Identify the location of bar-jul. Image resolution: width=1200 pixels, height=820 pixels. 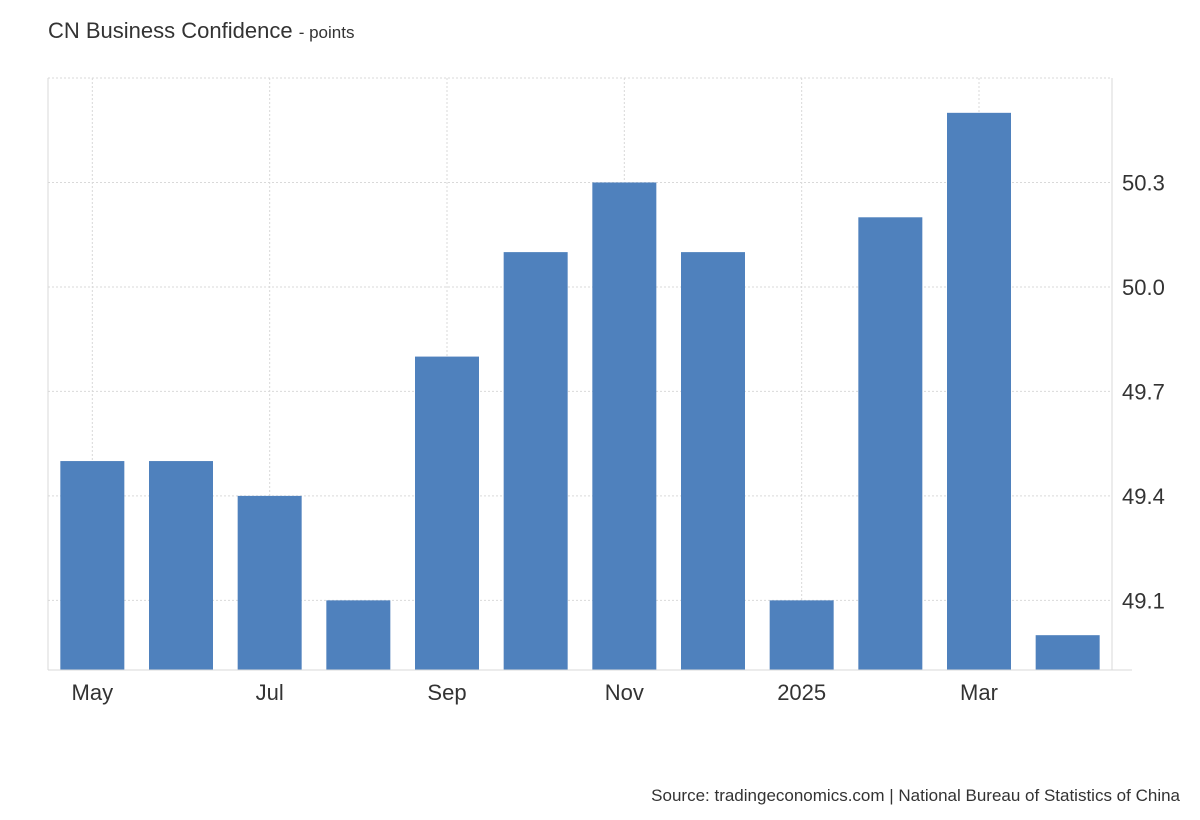
(269, 582).